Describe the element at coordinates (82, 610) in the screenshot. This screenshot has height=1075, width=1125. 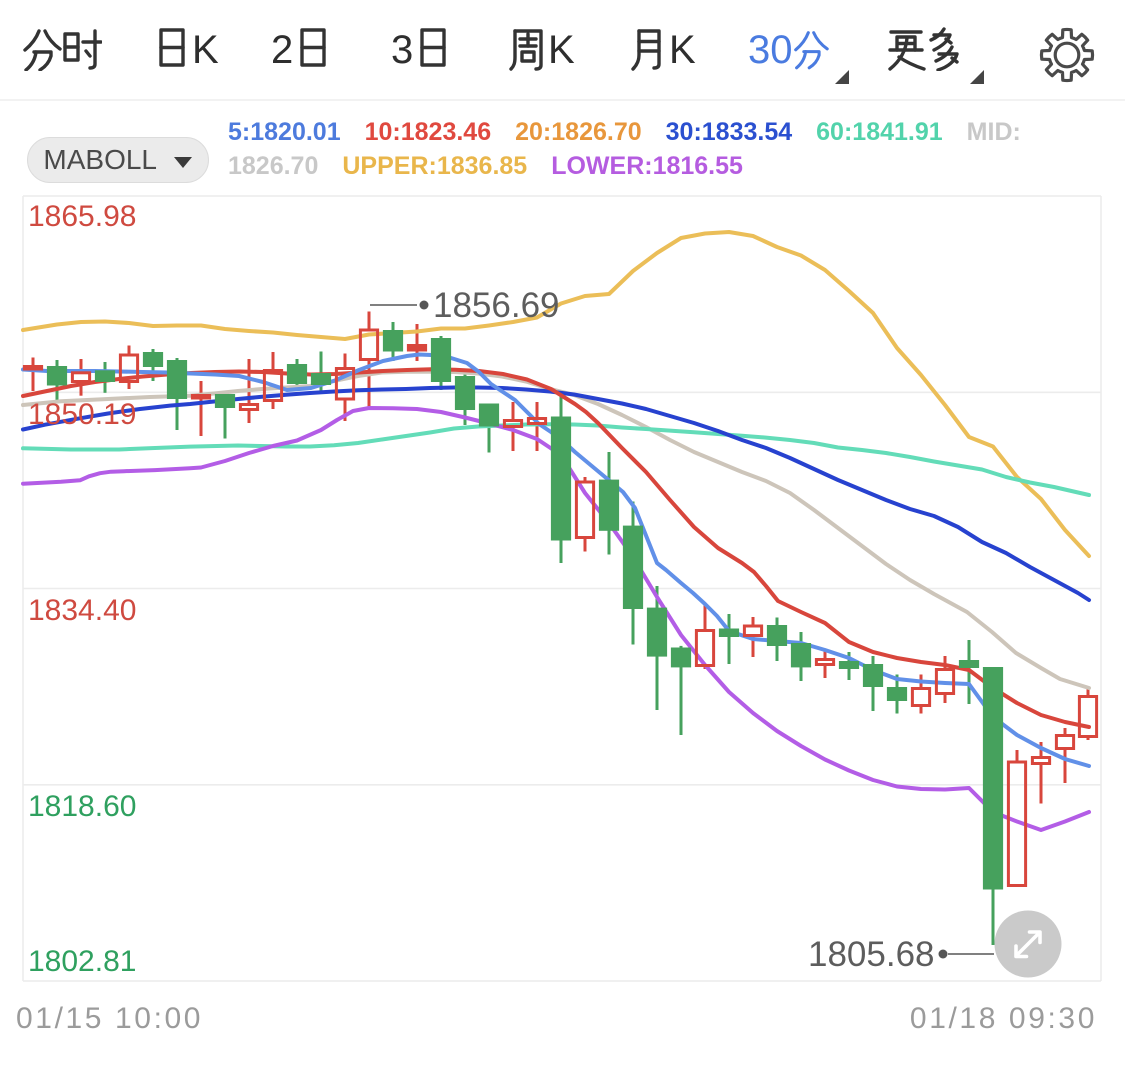
I see `svg-text: 1834.40` at that location.